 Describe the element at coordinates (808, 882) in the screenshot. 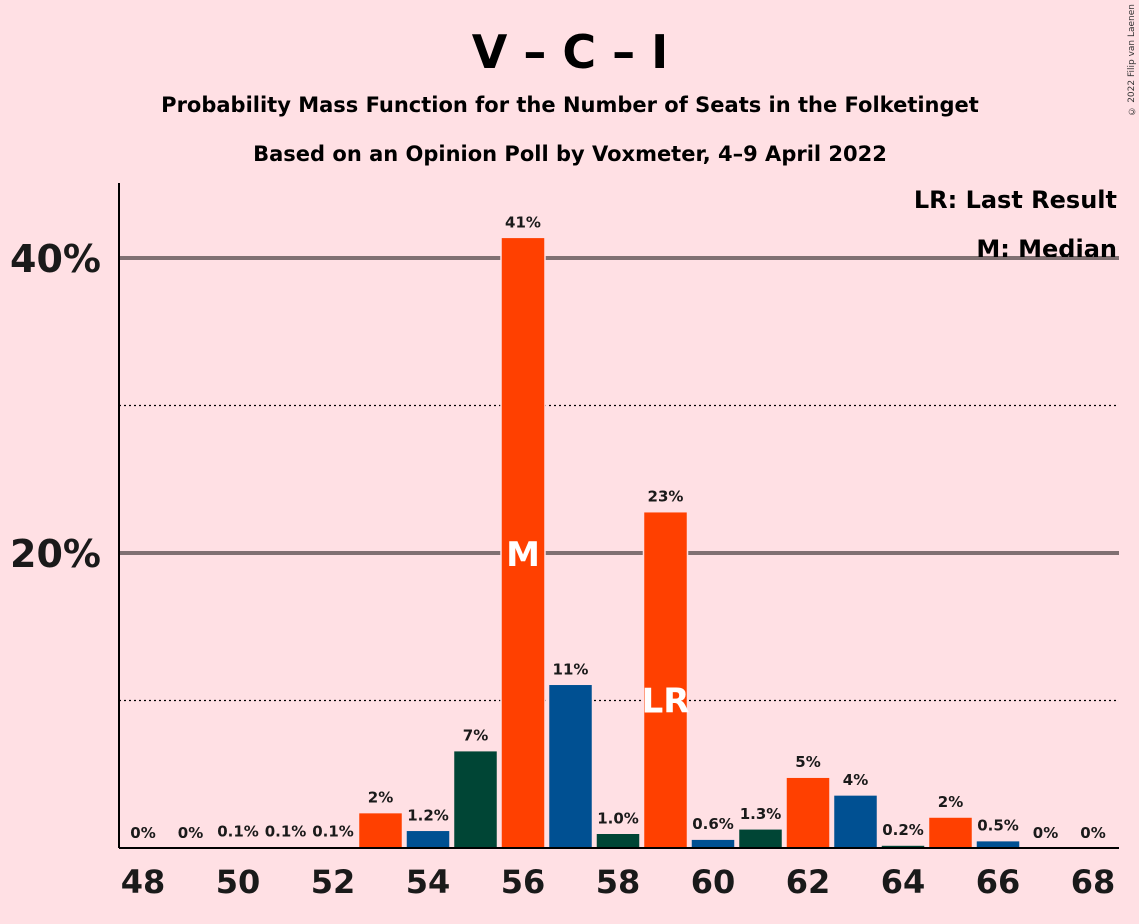

I see `x-tick-62: 62` at that location.